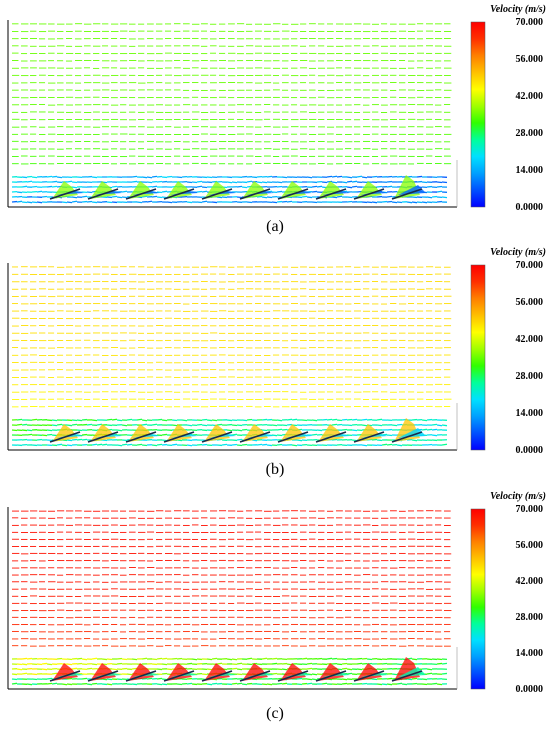 The height and width of the screenshot is (730, 550). Describe the element at coordinates (530, 653) in the screenshot. I see `colorbar-tick-label: 14.000` at that location.